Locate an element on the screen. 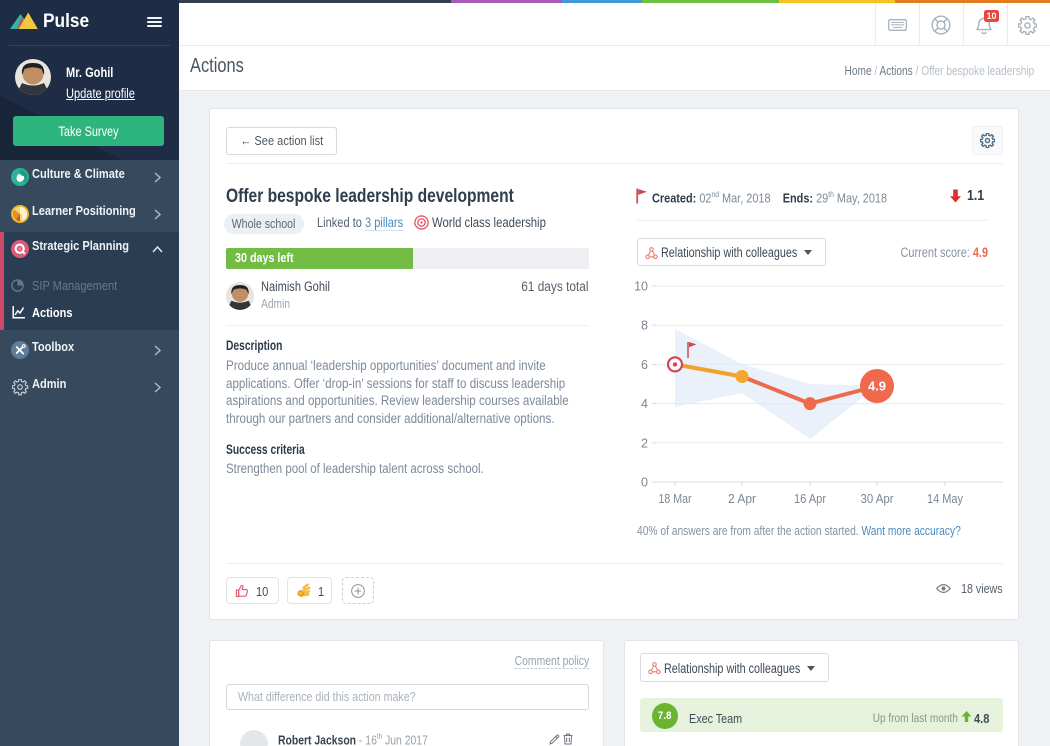  svg-text: 16 Apr is located at coordinates (810, 499).